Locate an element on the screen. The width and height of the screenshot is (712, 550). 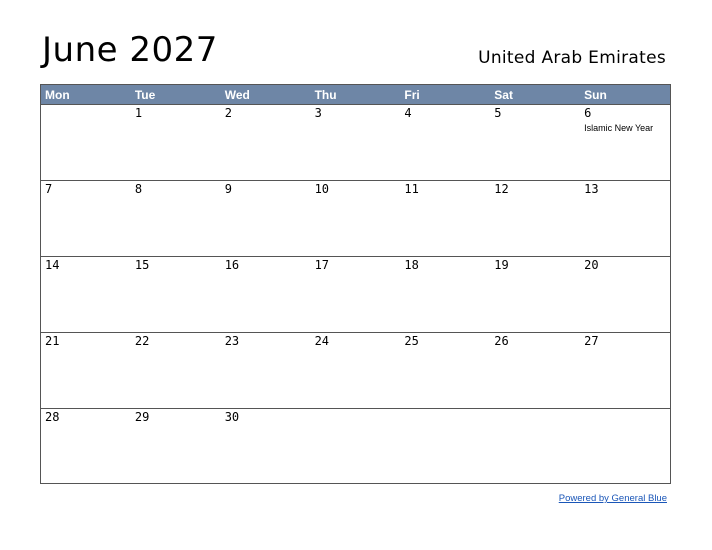
day-cell: 11 is located at coordinates (445, 218).